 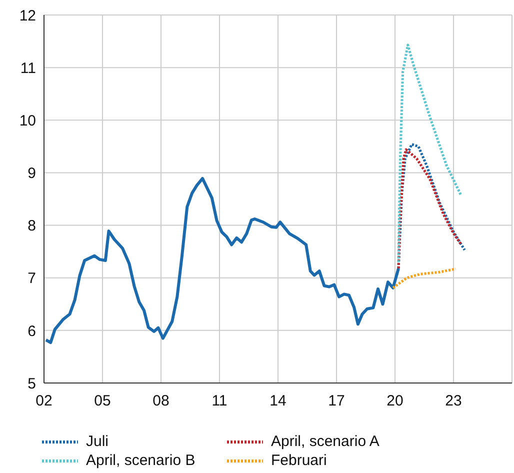 I want to click on x-tick-label: 14, so click(x=278, y=401).